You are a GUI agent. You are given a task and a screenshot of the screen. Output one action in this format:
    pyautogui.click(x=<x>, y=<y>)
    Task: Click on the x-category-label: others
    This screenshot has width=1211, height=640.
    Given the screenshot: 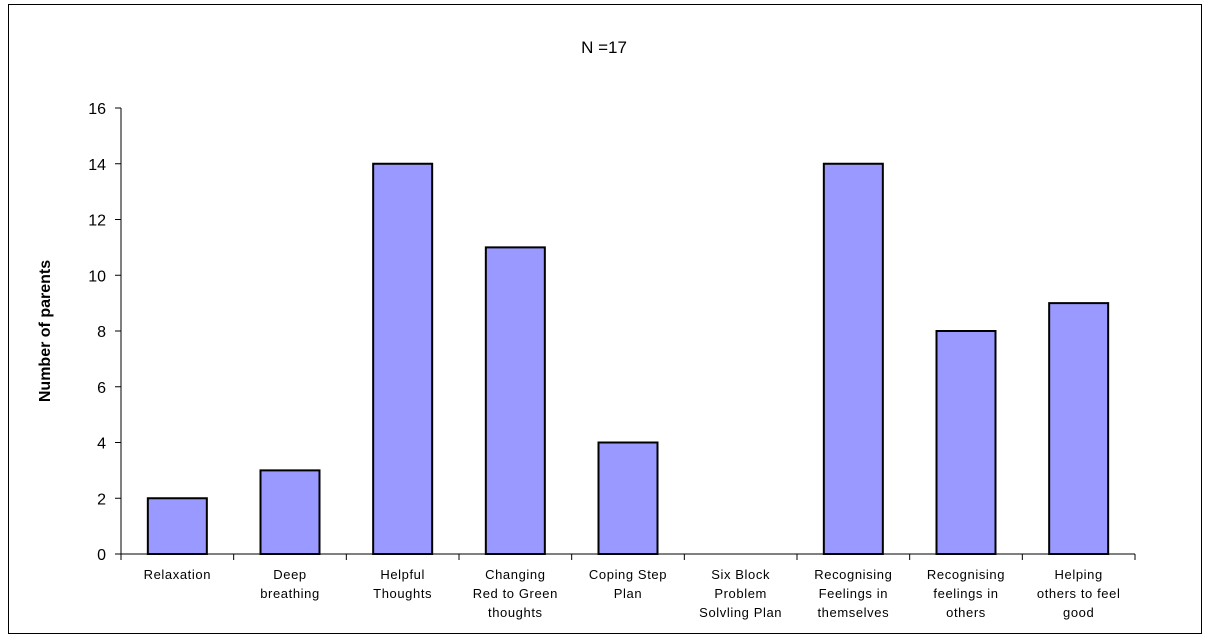 What is the action you would take?
    pyautogui.click(x=966, y=612)
    